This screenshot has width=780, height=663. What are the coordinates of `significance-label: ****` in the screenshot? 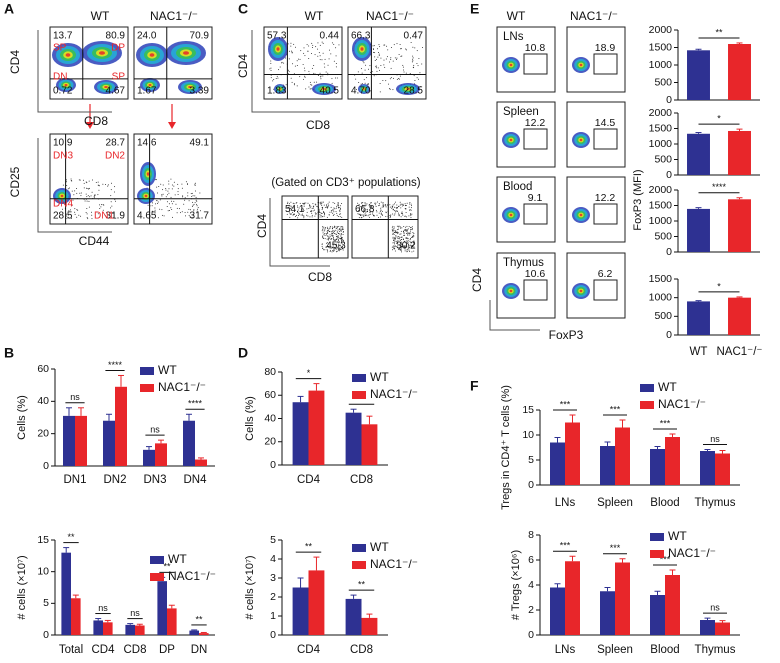 It's located at (195, 404).